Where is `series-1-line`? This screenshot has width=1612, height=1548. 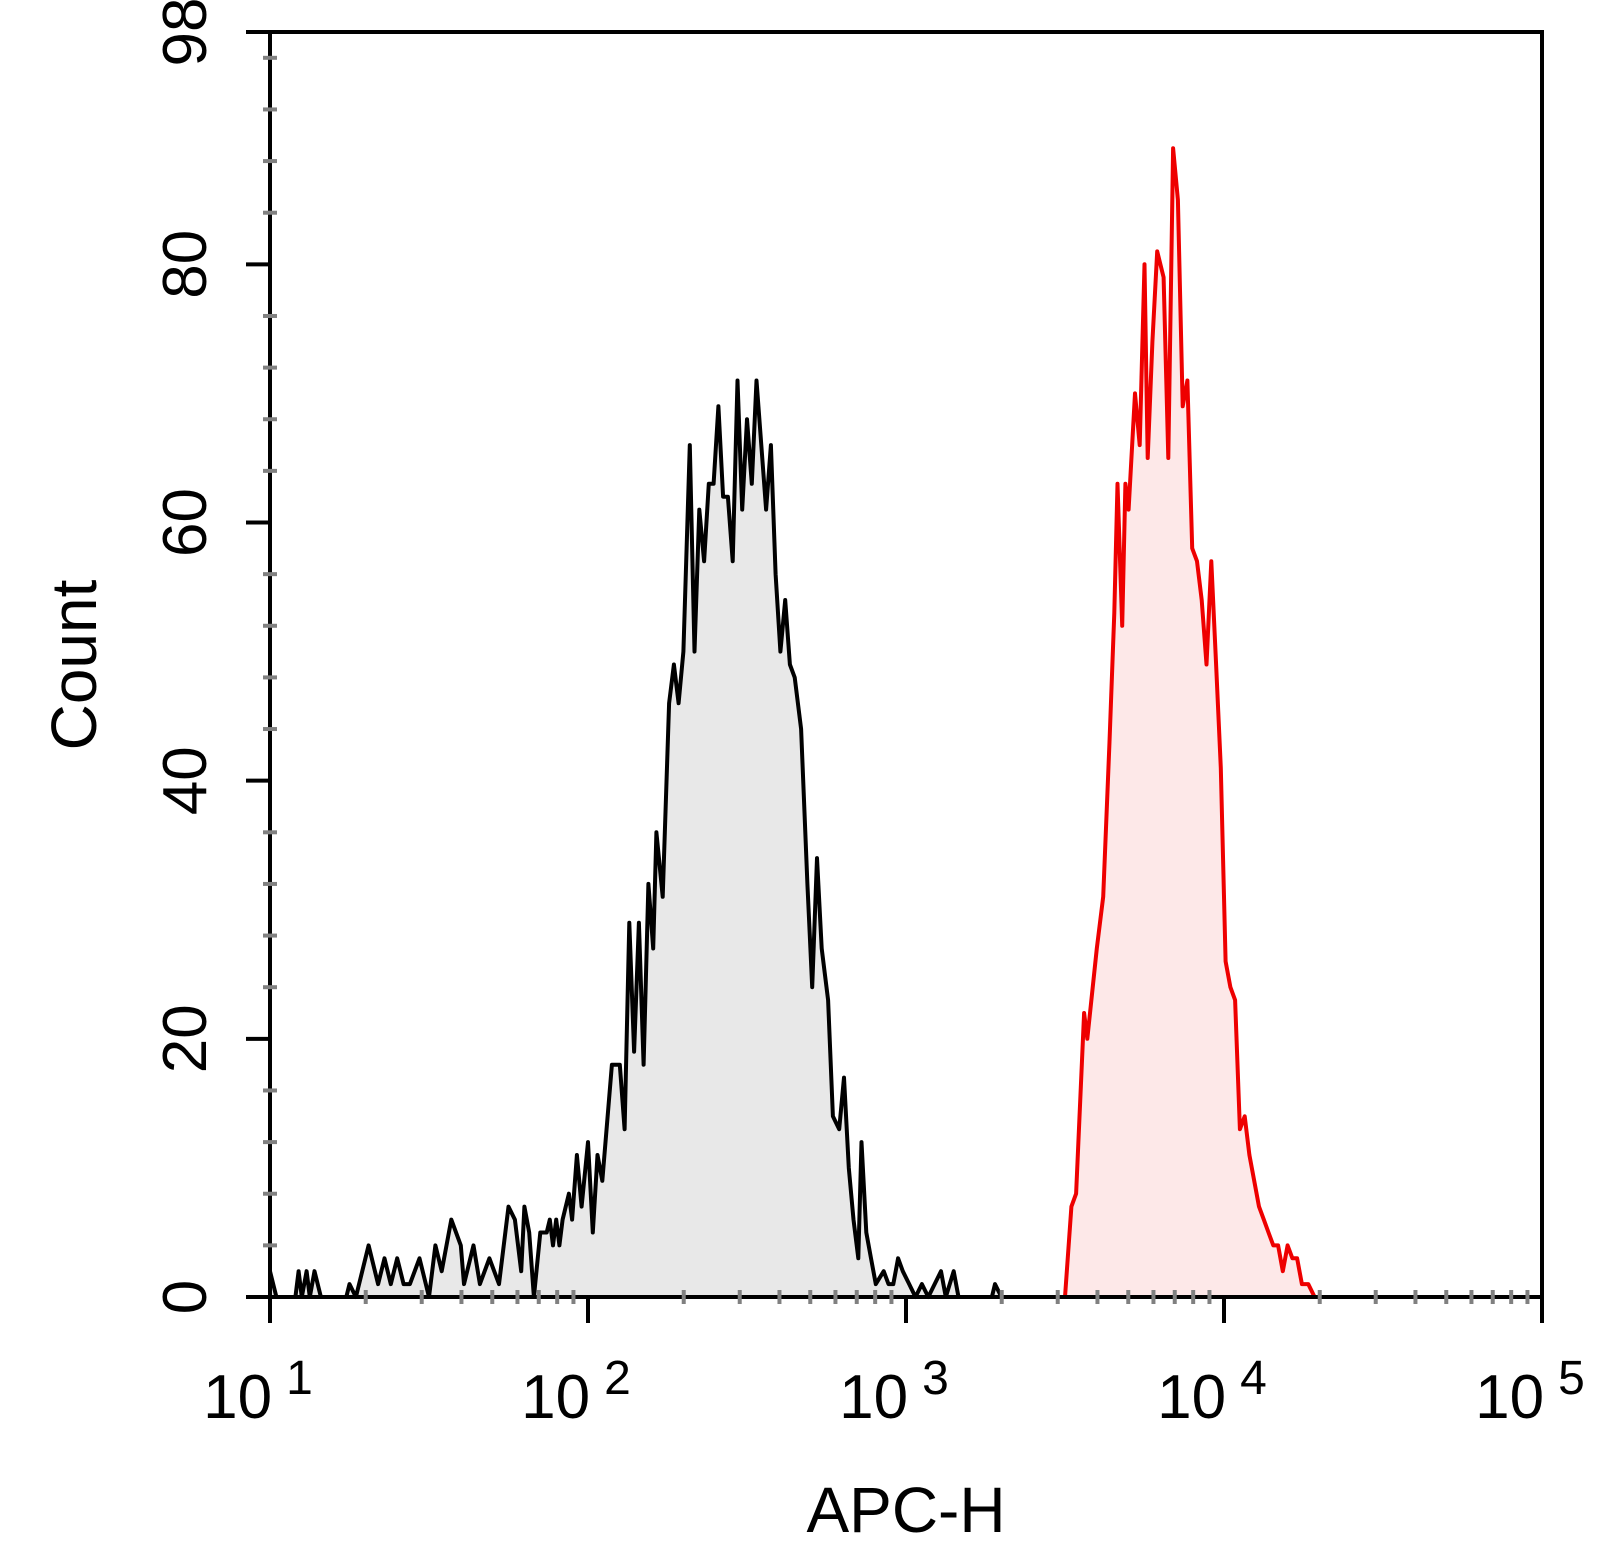
series-1-line is located at coordinates (1190, 722).